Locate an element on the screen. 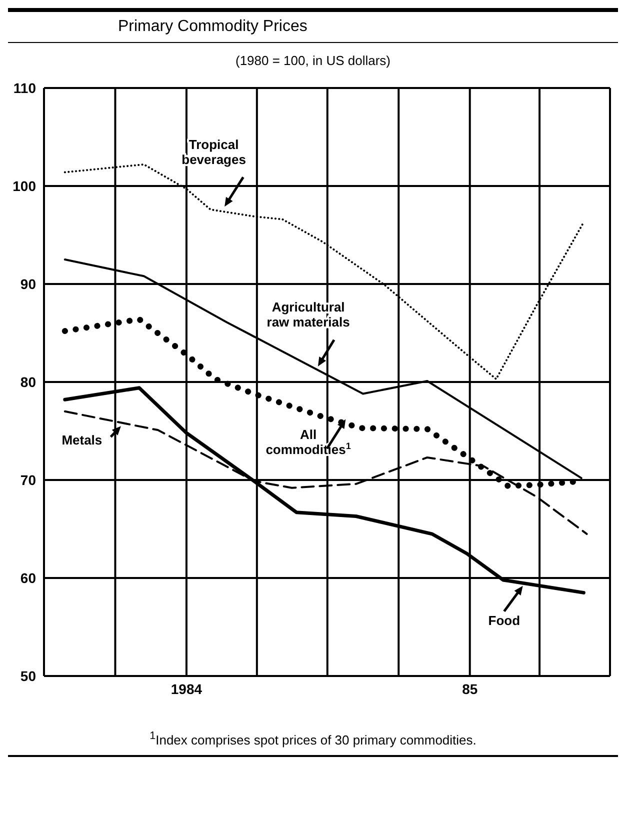 This screenshot has height=820, width=626. text: Food is located at coordinates (504, 620).